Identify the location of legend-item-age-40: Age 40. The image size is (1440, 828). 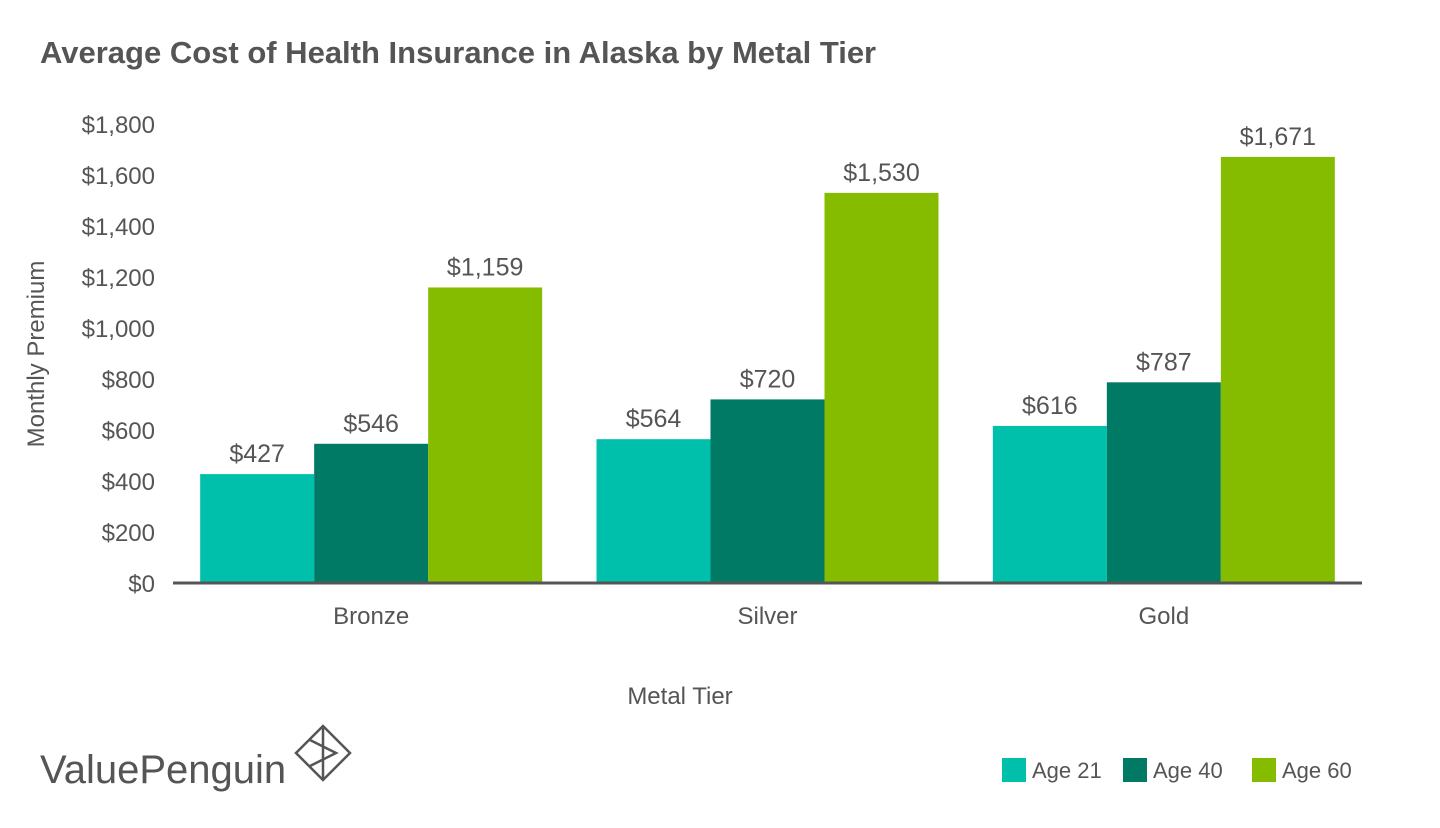
(1173, 770).